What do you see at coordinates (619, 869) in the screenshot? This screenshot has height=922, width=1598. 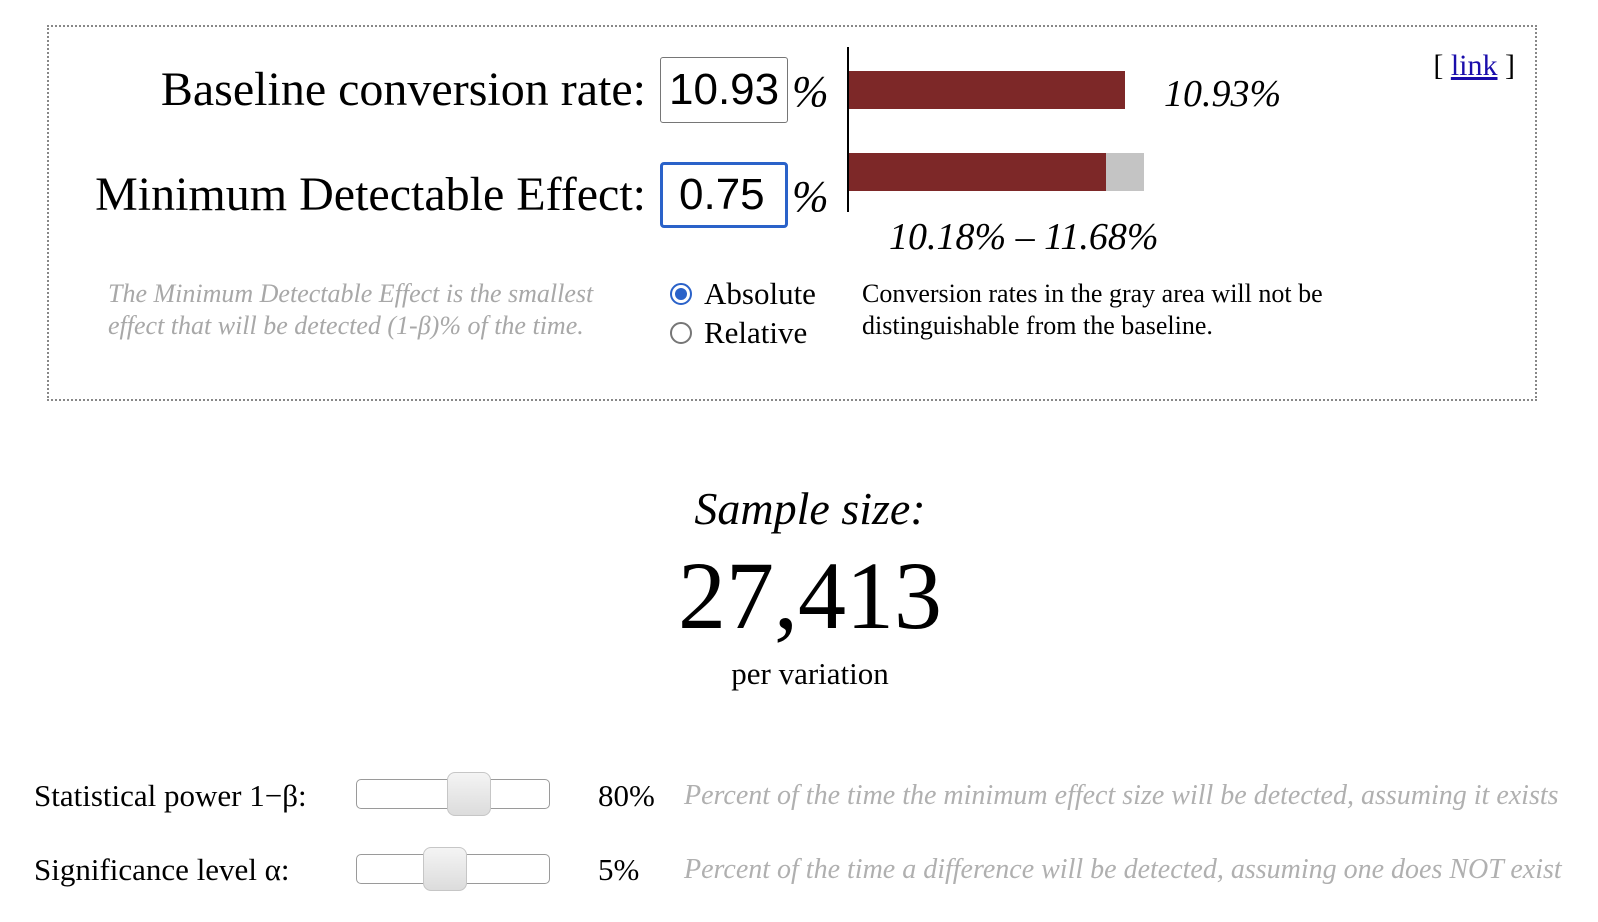 I see `significance-value: 5%` at bounding box center [619, 869].